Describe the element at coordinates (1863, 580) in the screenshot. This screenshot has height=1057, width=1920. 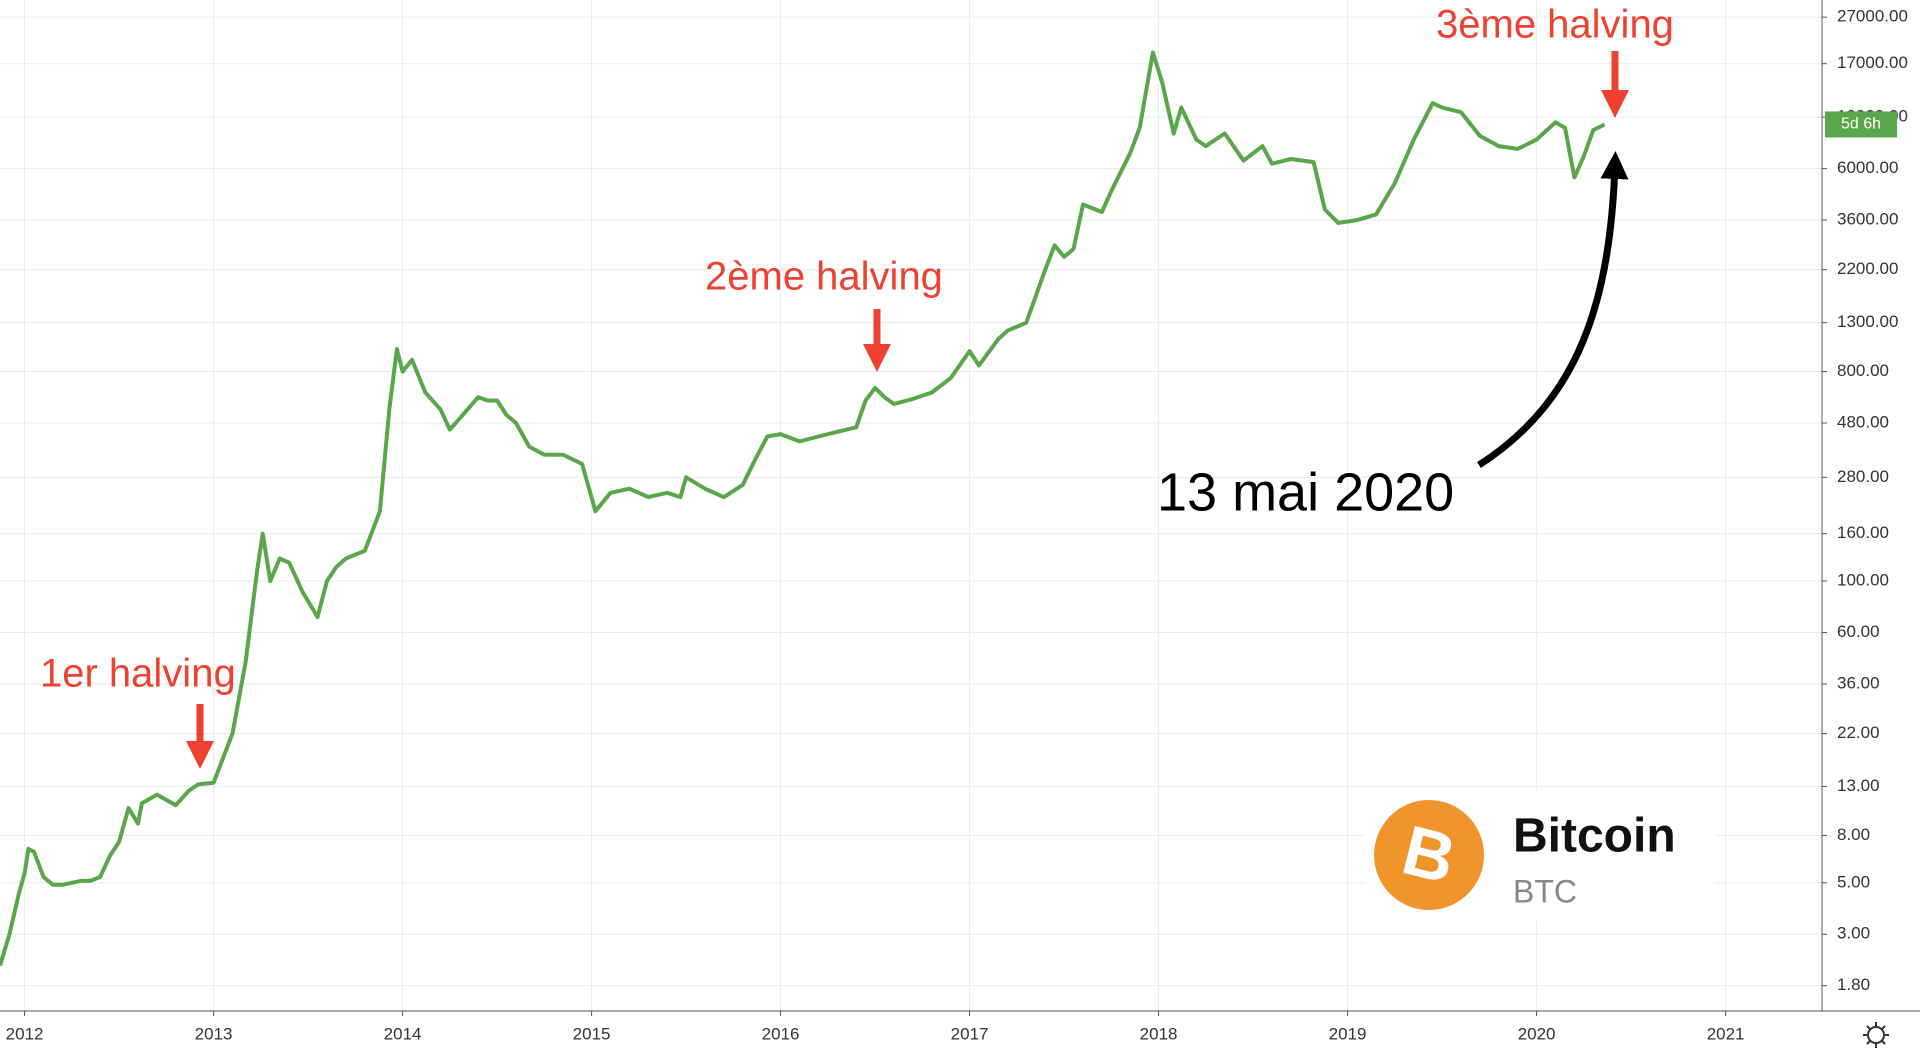
I see `y-tick-label: 100.00` at that location.